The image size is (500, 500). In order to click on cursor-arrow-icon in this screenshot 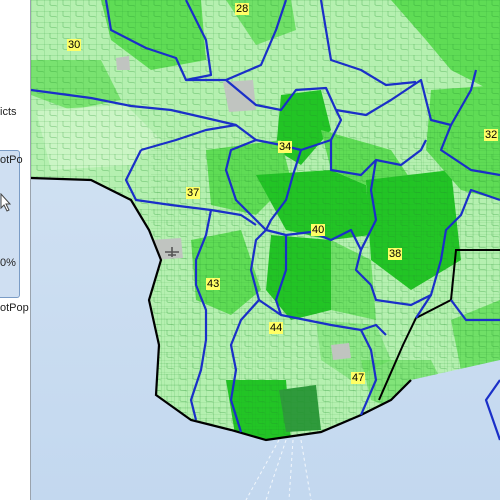, I will do `click(6, 202)`.